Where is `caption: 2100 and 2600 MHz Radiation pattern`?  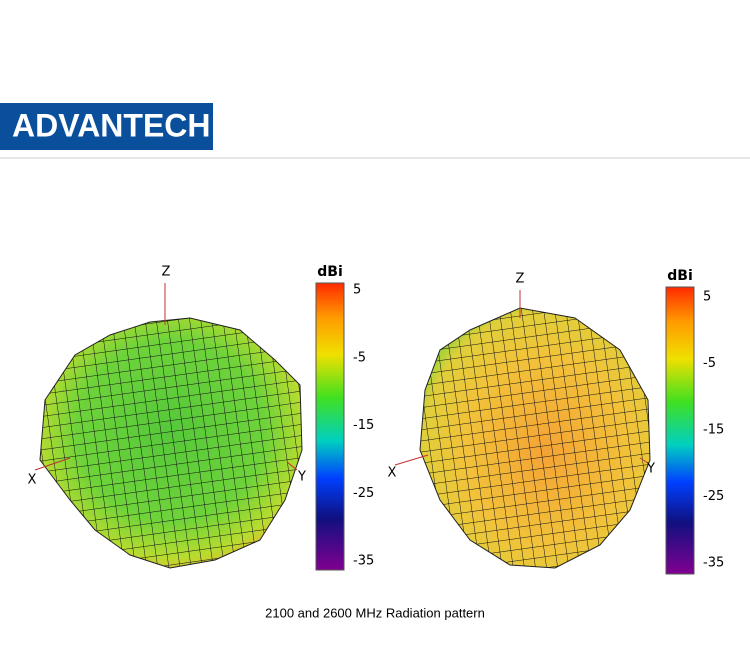 caption: 2100 and 2600 MHz Radiation pattern is located at coordinates (375, 612).